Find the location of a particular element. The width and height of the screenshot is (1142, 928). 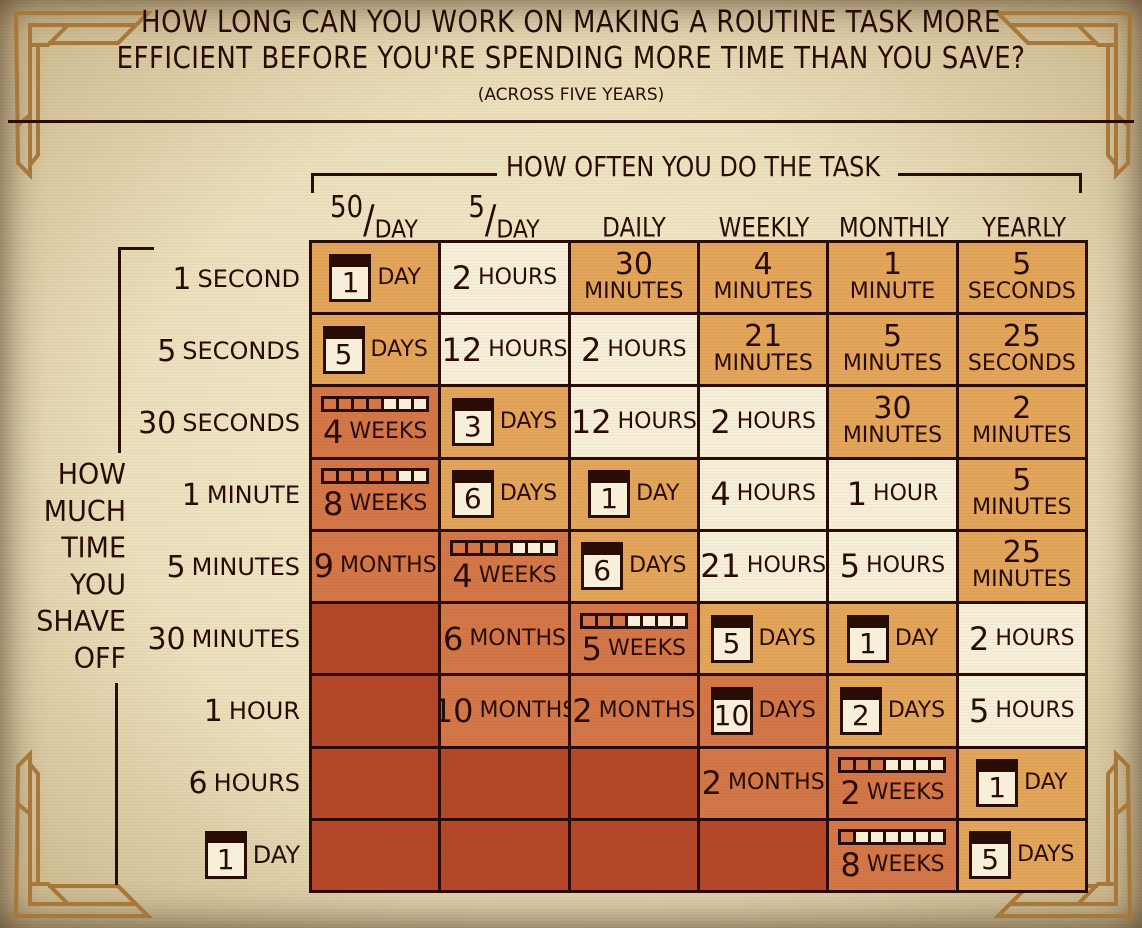

column-header-weekly: WEEKLY is located at coordinates (764, 228).